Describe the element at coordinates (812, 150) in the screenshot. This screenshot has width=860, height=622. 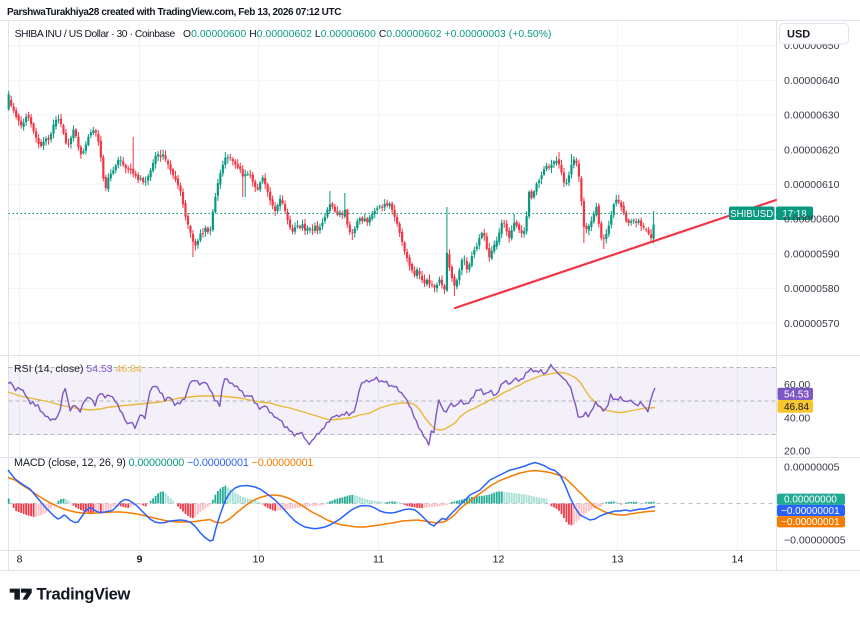
I see `svg-text: 0.00000620` at that location.